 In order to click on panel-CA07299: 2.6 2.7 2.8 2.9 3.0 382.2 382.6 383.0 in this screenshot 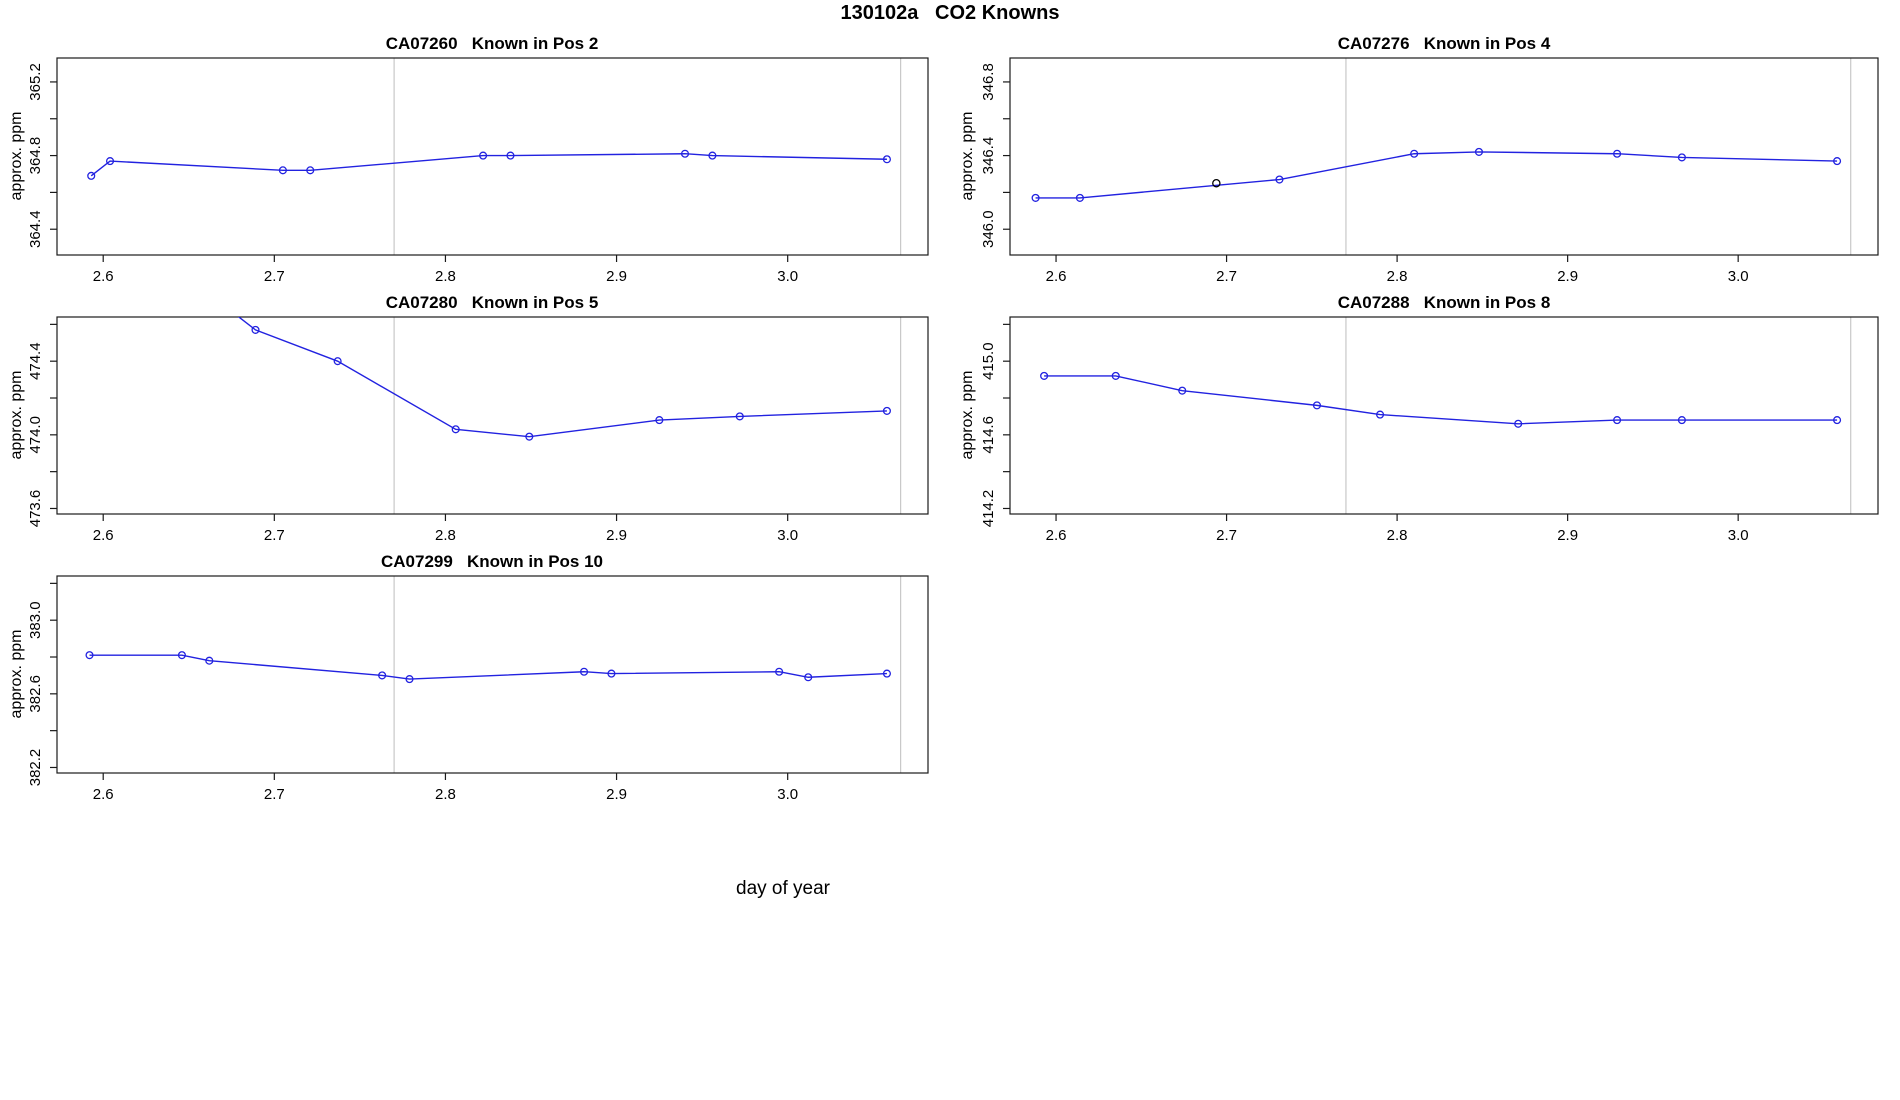, I will do `click(478, 689)`.